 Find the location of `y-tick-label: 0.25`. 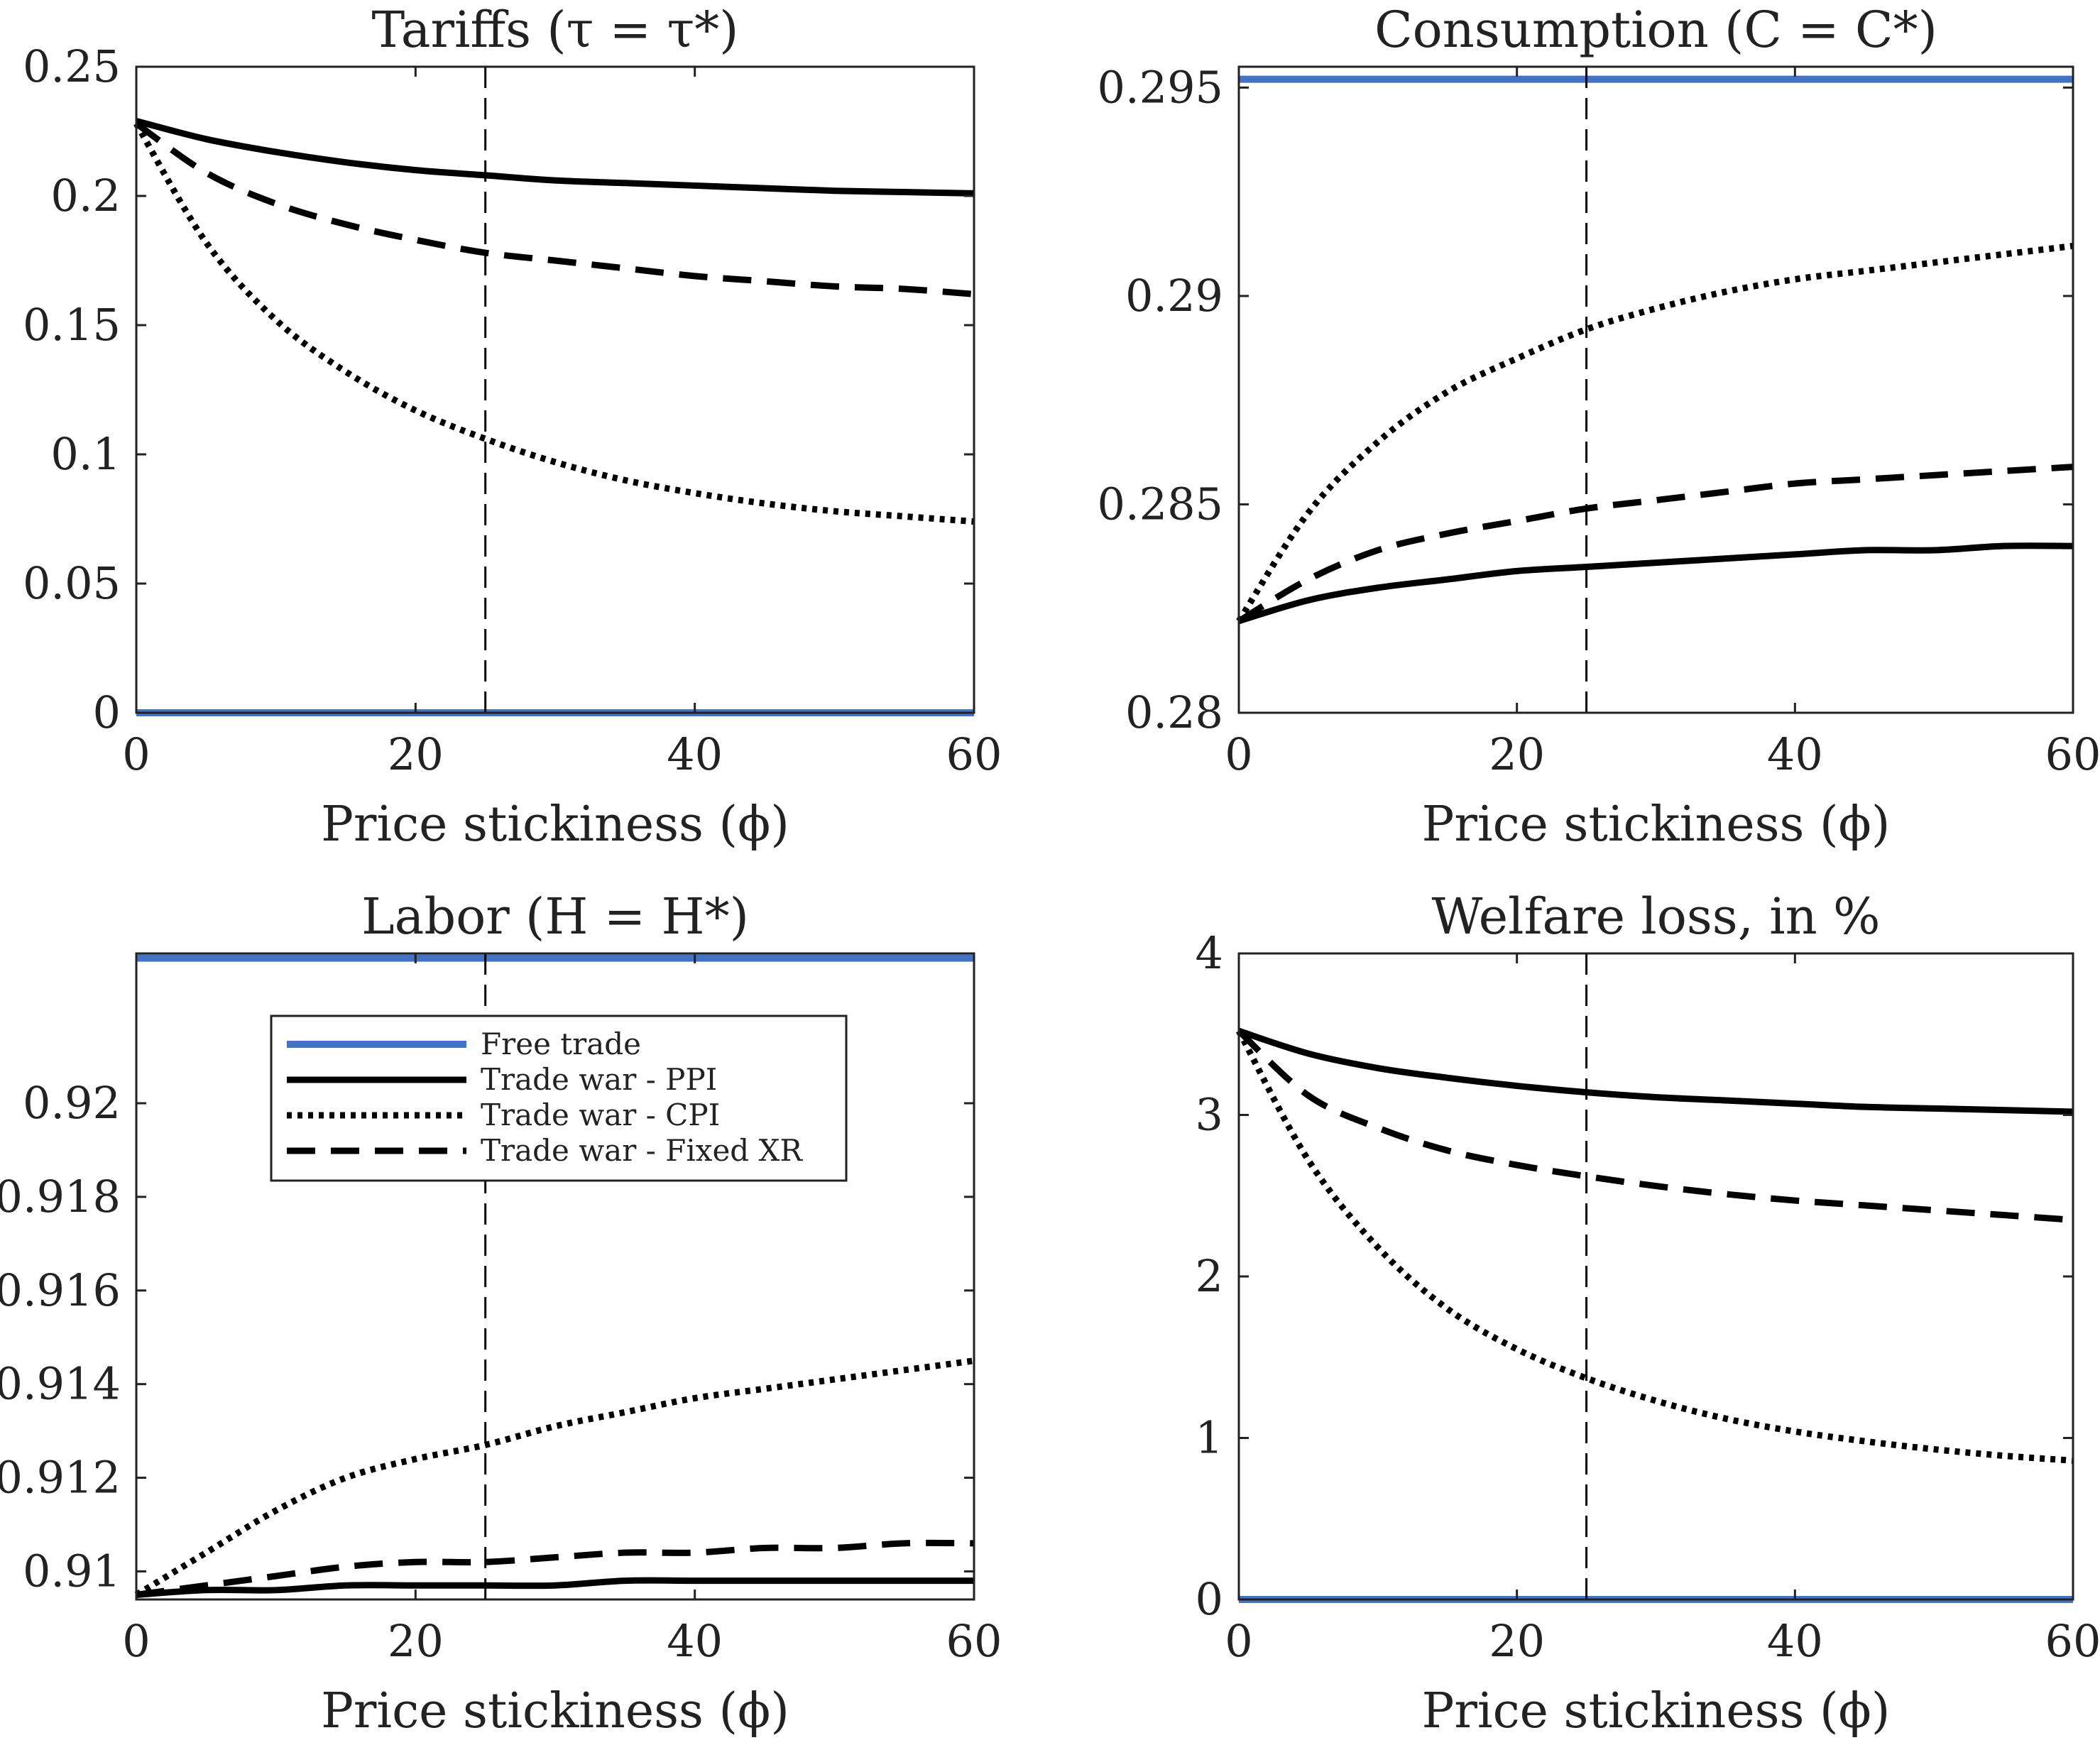

y-tick-label: 0.25 is located at coordinates (72, 66).